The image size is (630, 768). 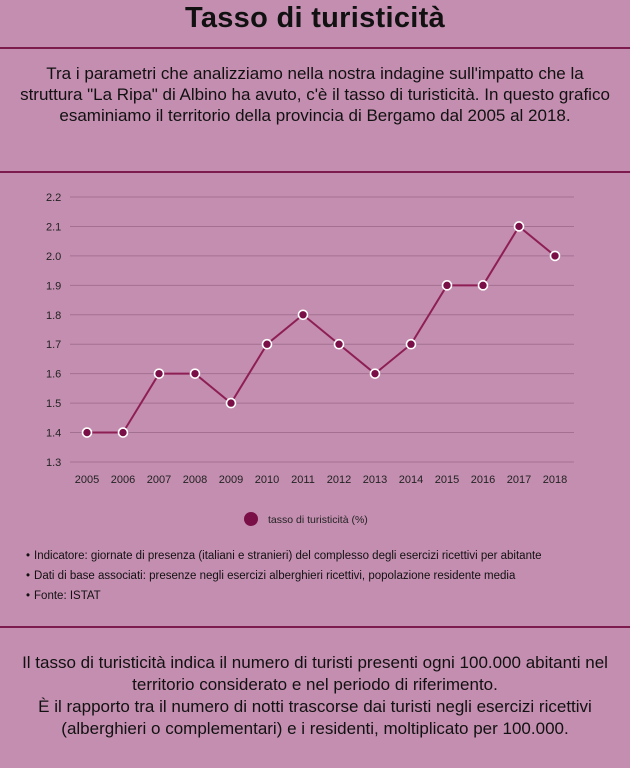 I want to click on note-source: Fonte: ISTAT, so click(x=326, y=596).